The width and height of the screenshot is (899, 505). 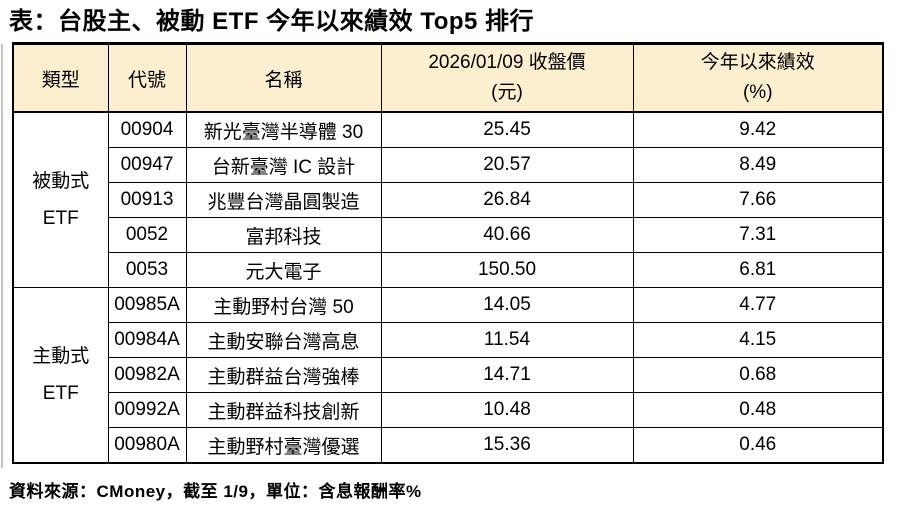 I want to click on perf-cell: 7.66, so click(x=758, y=200).